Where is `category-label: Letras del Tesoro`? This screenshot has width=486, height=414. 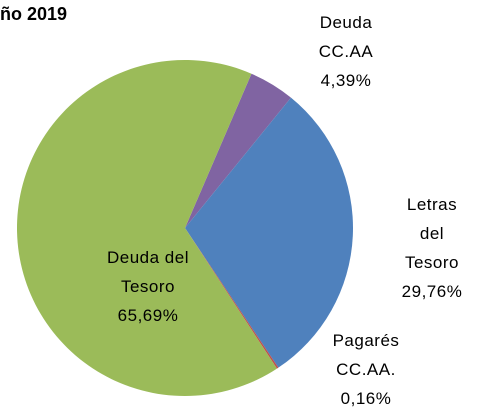 category-label: Letras del Tesoro is located at coordinates (432, 233).